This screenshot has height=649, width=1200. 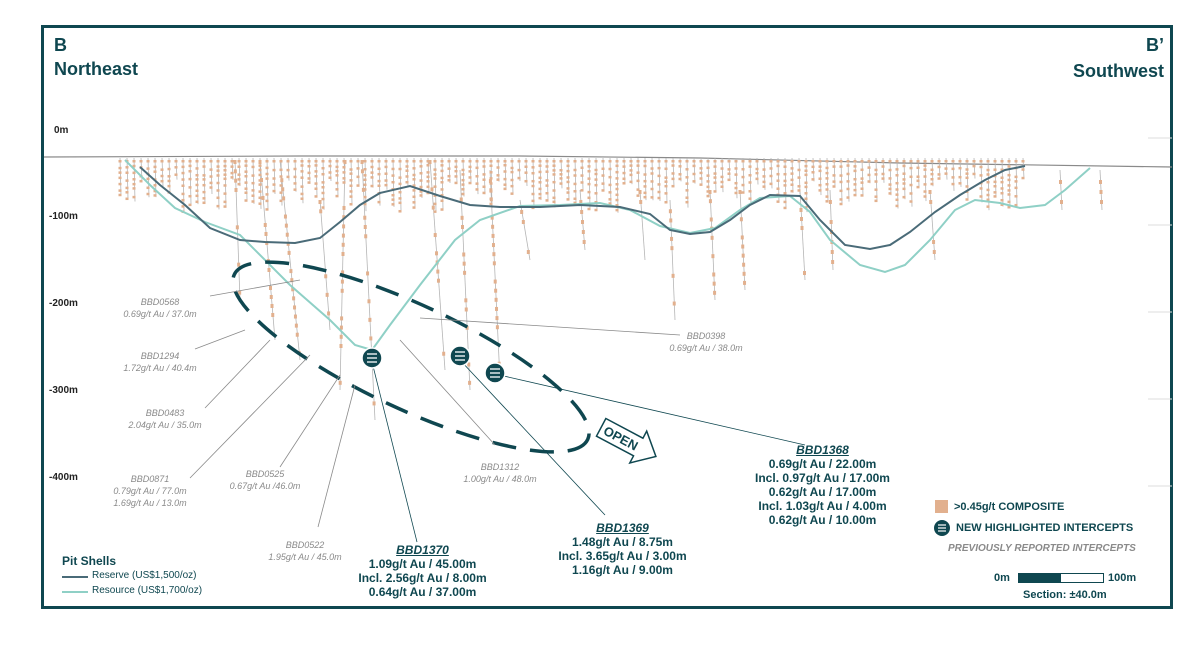 I want to click on new-intercepts-legend-icon, so click(x=942, y=528).